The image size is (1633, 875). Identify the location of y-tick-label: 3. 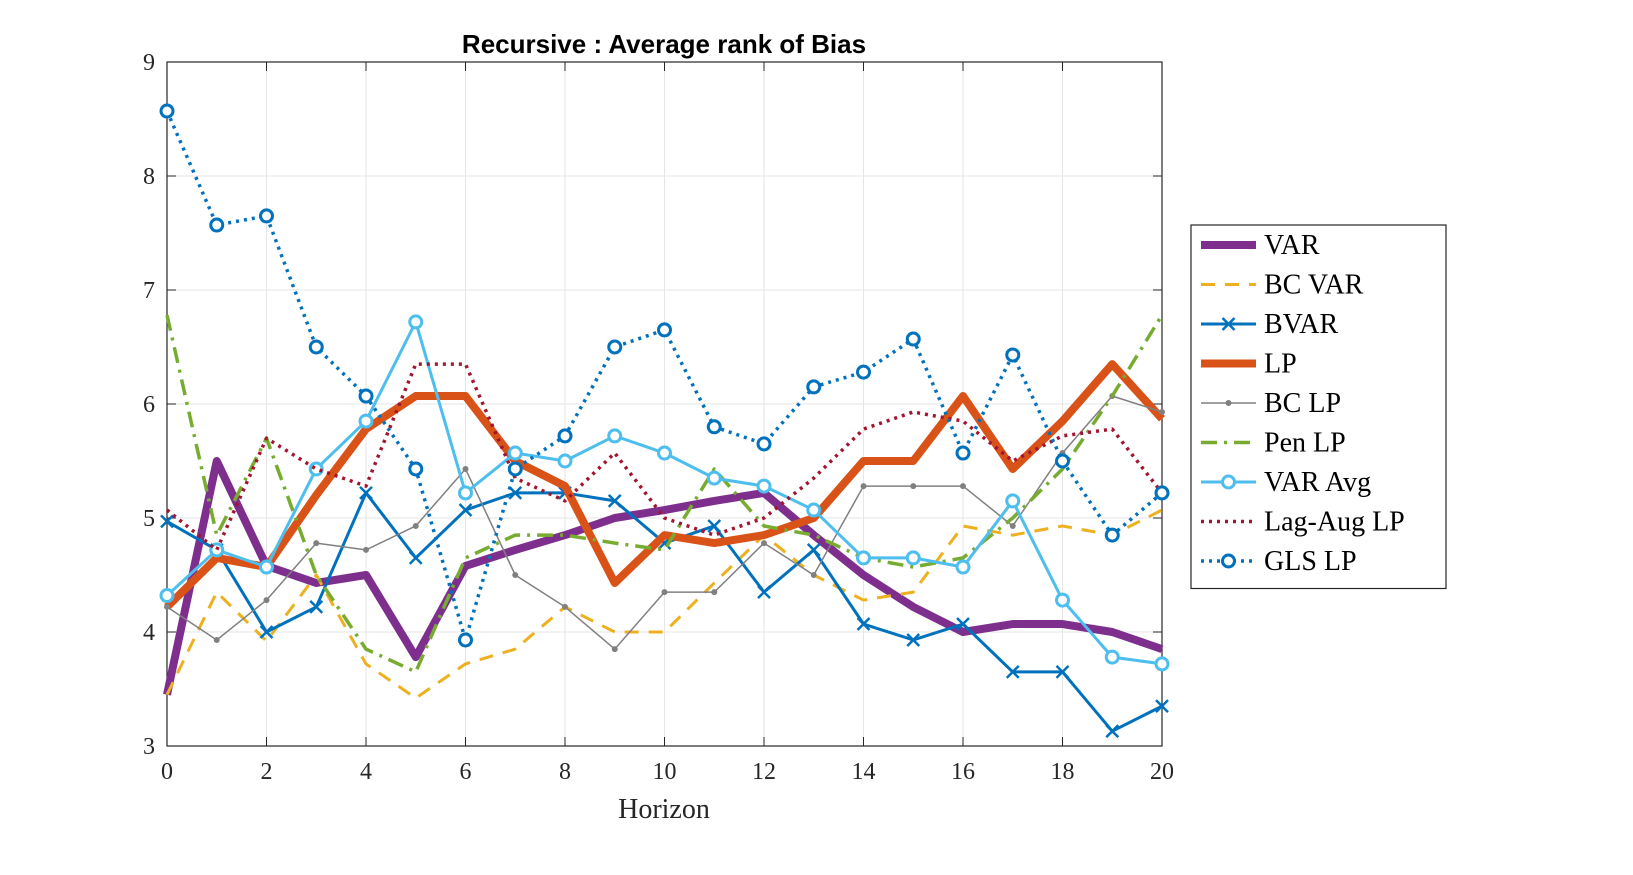
(149, 747).